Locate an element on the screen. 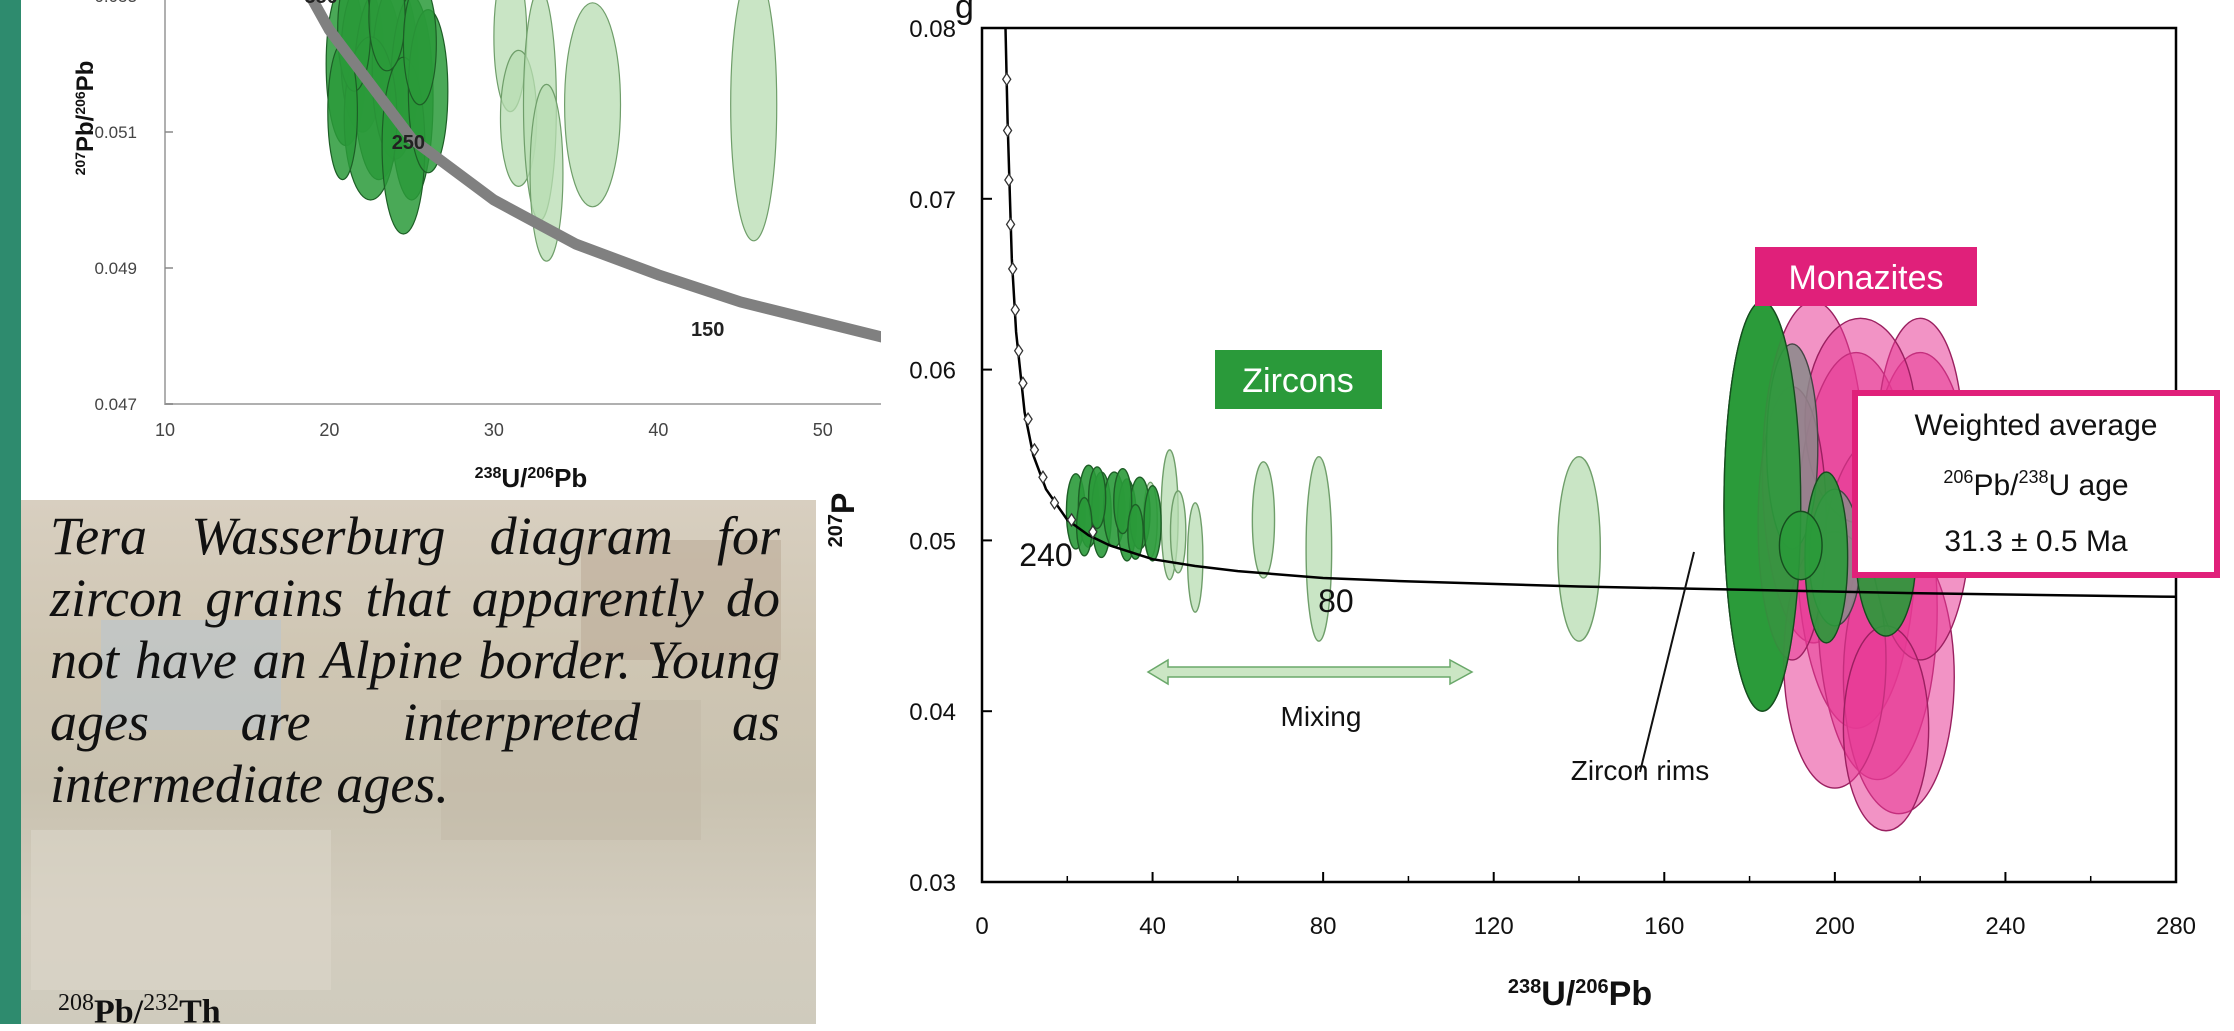  main-concordia-labels: 240 80 is located at coordinates (1186, 578).